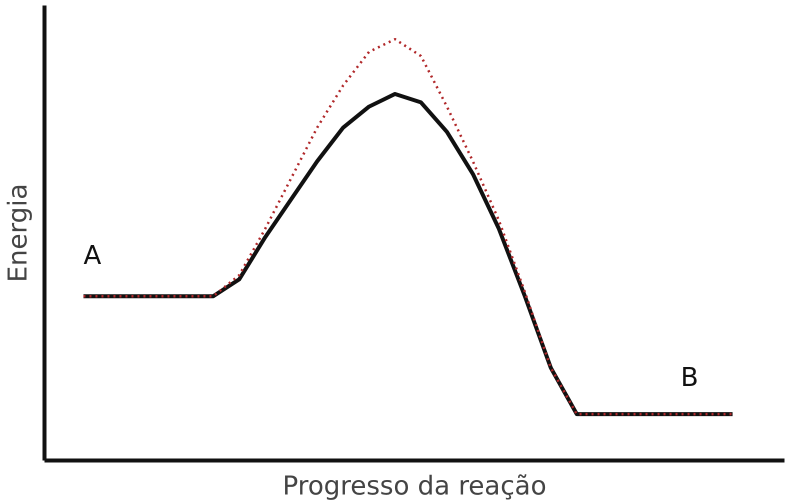 This screenshot has width=789, height=504. Describe the element at coordinates (689, 378) in the screenshot. I see `annotation: B` at that location.